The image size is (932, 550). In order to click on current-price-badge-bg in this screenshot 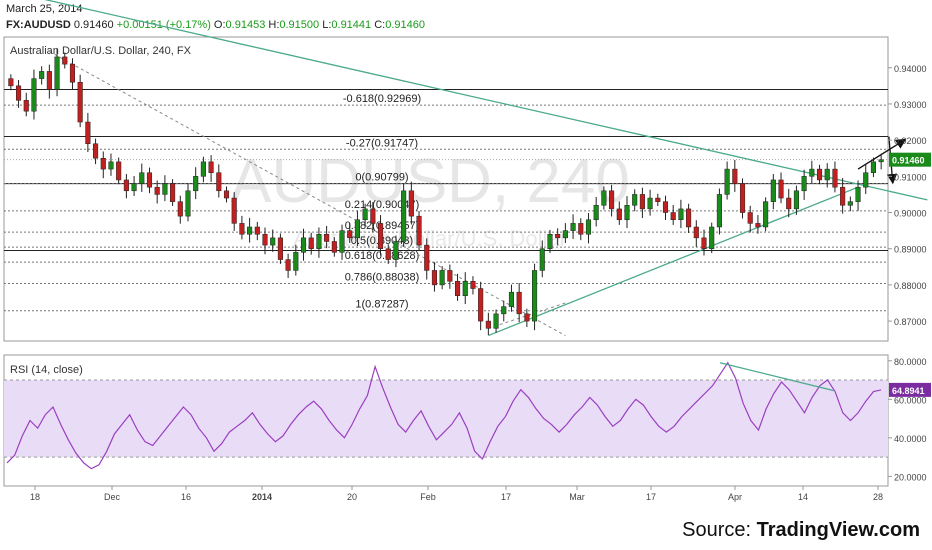, I will do `click(910, 159)`.